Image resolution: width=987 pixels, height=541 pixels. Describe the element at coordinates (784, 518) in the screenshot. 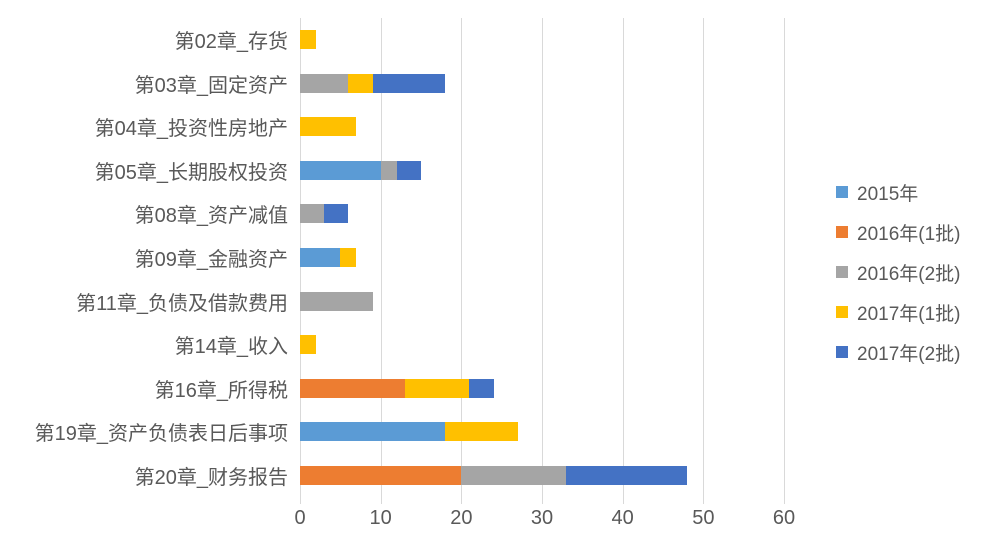

I see `x-tick-label: 60` at that location.